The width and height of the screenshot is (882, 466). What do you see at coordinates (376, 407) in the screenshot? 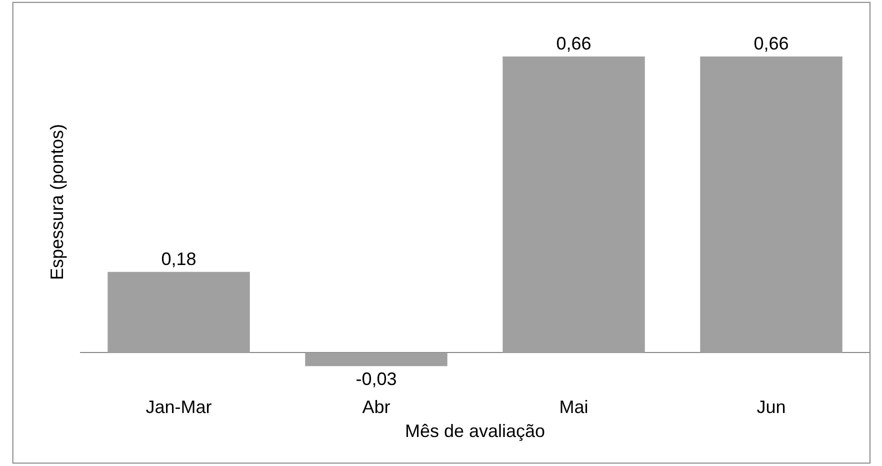
I see `x-tick-label: Abr` at bounding box center [376, 407].